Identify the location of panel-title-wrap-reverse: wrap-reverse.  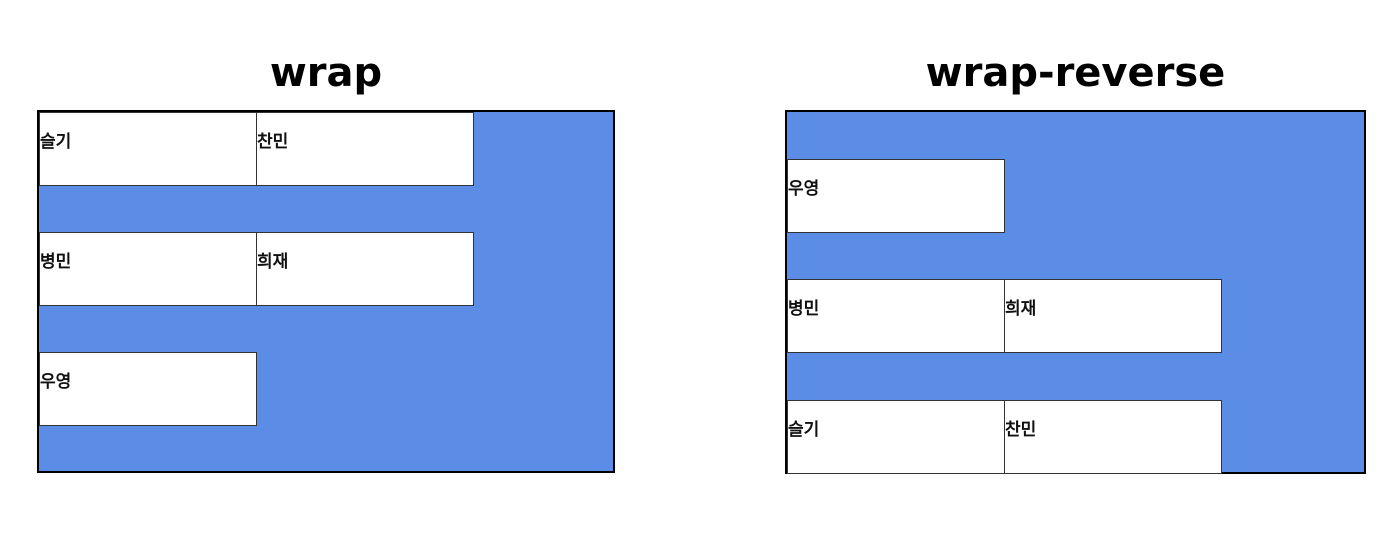
(1075, 73).